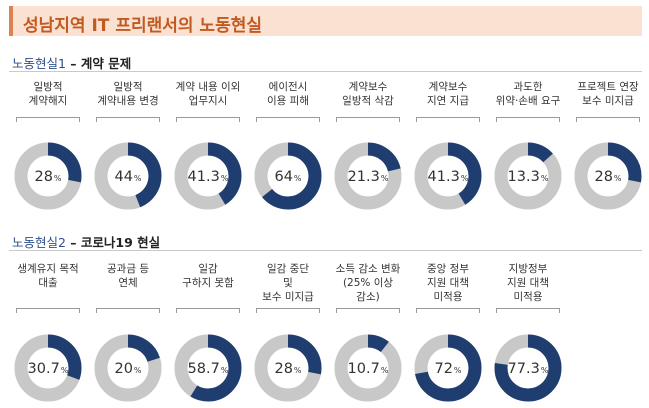  I want to click on value-number: 72, so click(443, 369).